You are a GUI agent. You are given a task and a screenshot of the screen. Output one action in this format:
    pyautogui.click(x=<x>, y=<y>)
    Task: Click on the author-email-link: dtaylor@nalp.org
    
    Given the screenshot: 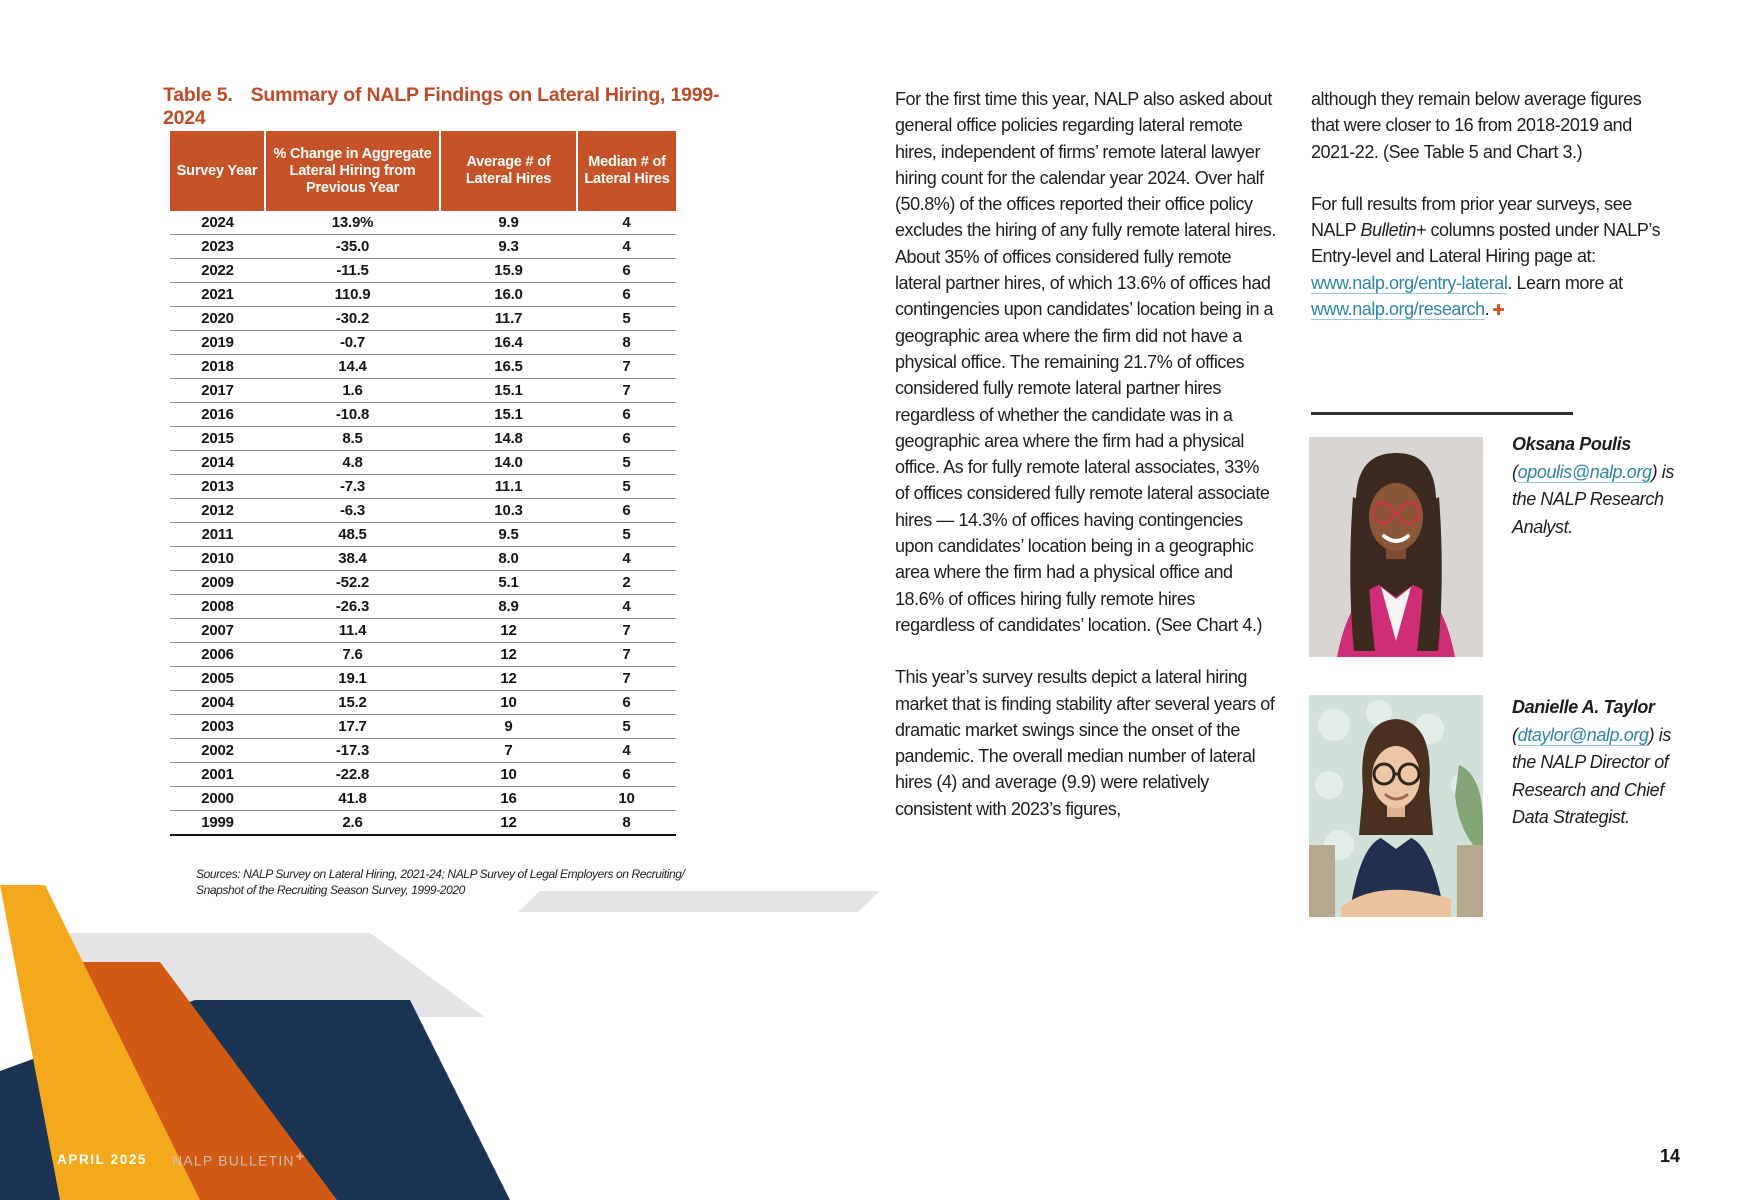 What is the action you would take?
    pyautogui.click(x=1583, y=735)
    